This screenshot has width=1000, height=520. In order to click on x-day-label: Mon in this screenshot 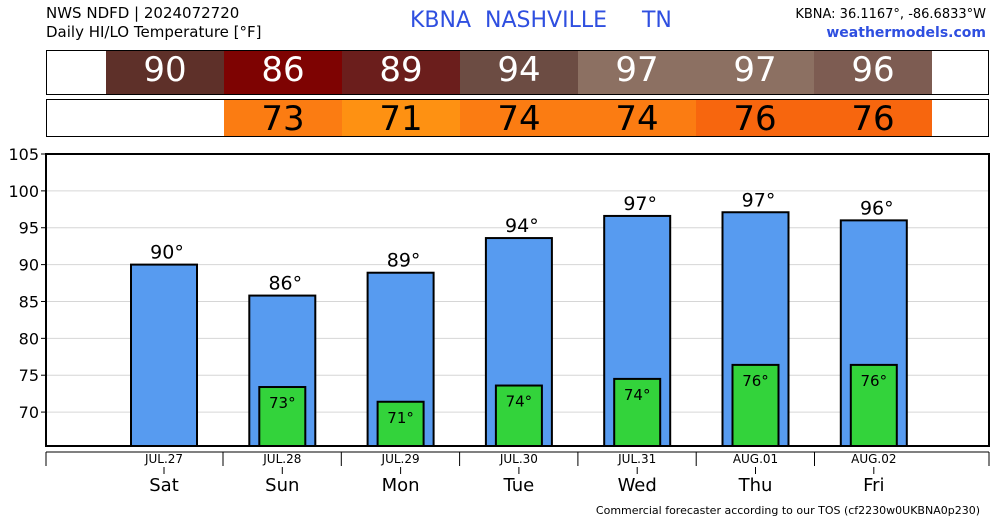, I will do `click(401, 485)`.